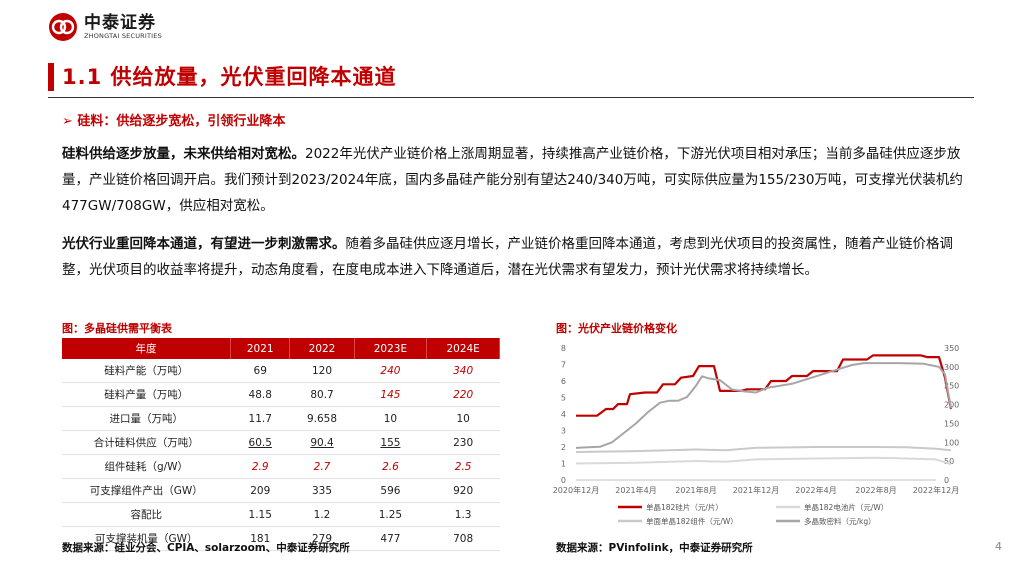 Image resolution: width=1024 pixels, height=576 pixels. I want to click on company-logo: 中泰证券 ZHONGTAI SECURITIES, so click(105, 27).